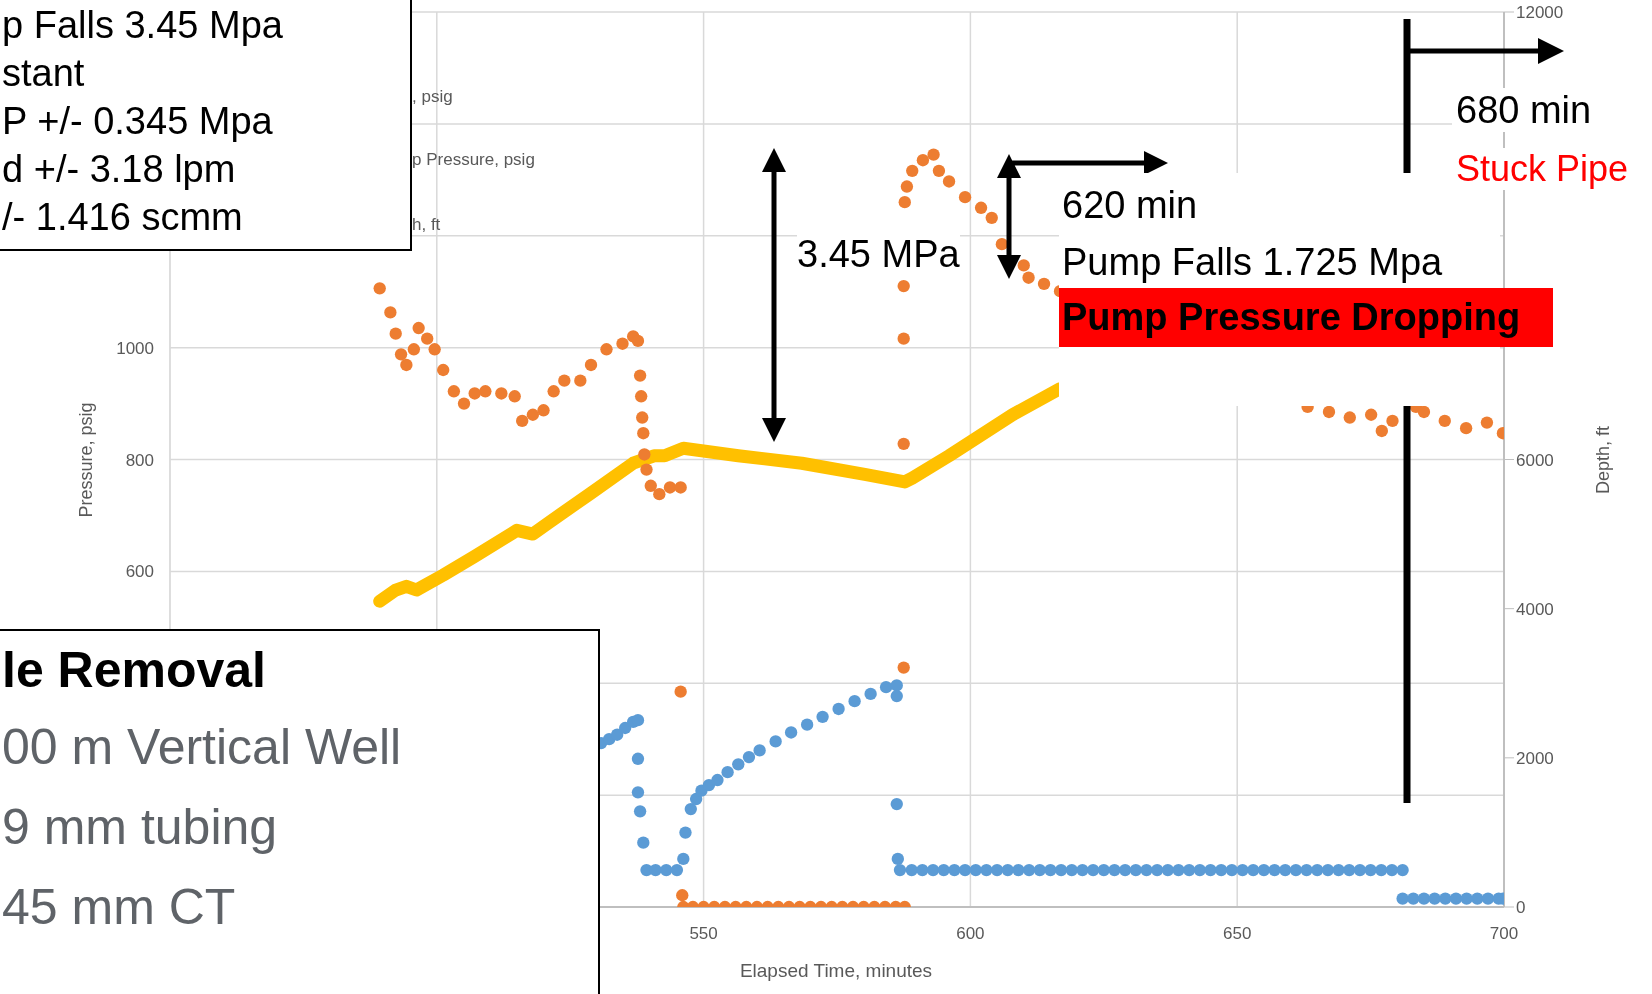 The width and height of the screenshot is (1652, 994). What do you see at coordinates (142, 25) in the screenshot?
I see `annotation: p Falls 3.45 Mpa` at bounding box center [142, 25].